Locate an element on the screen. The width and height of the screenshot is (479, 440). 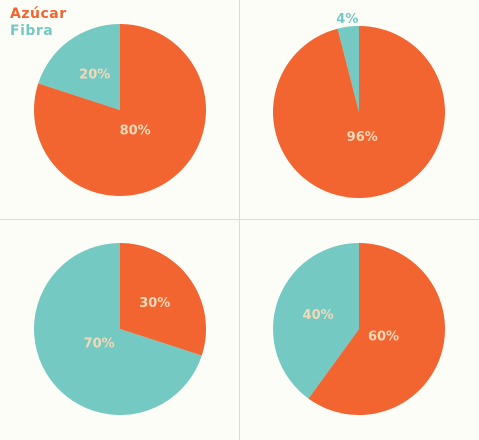
pie-chart-4: 60% 40% is located at coordinates (359, 329).